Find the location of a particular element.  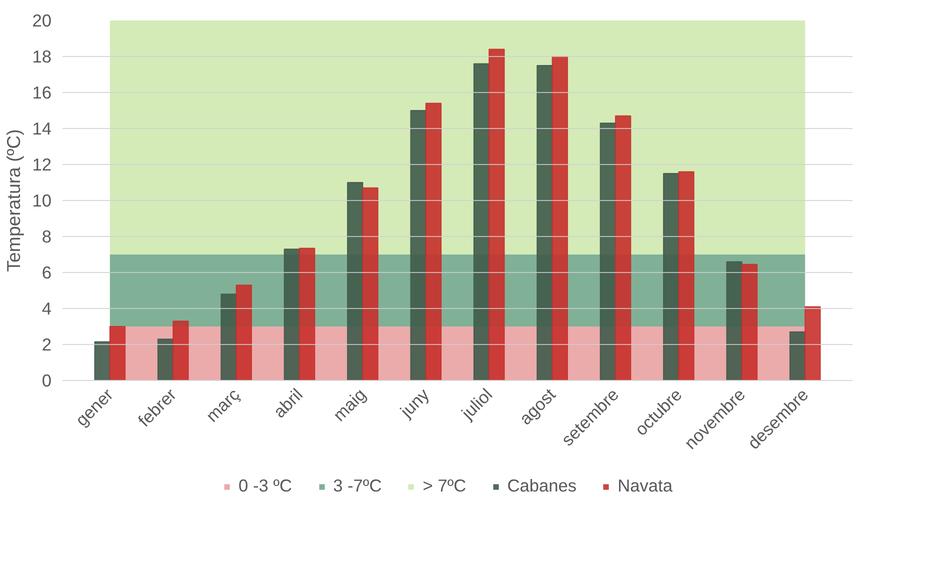

legend-label: Cabanes is located at coordinates (542, 486).